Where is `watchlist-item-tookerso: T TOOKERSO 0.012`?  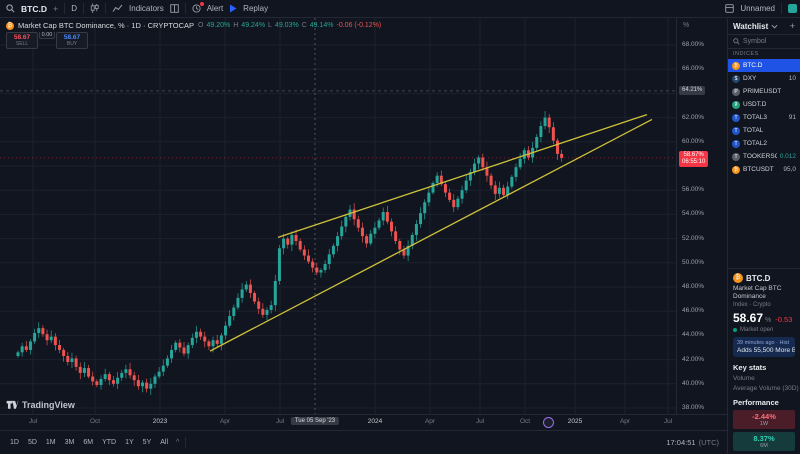 watchlist-item-tookerso: T TOOKERSO 0.012 is located at coordinates (764, 156).